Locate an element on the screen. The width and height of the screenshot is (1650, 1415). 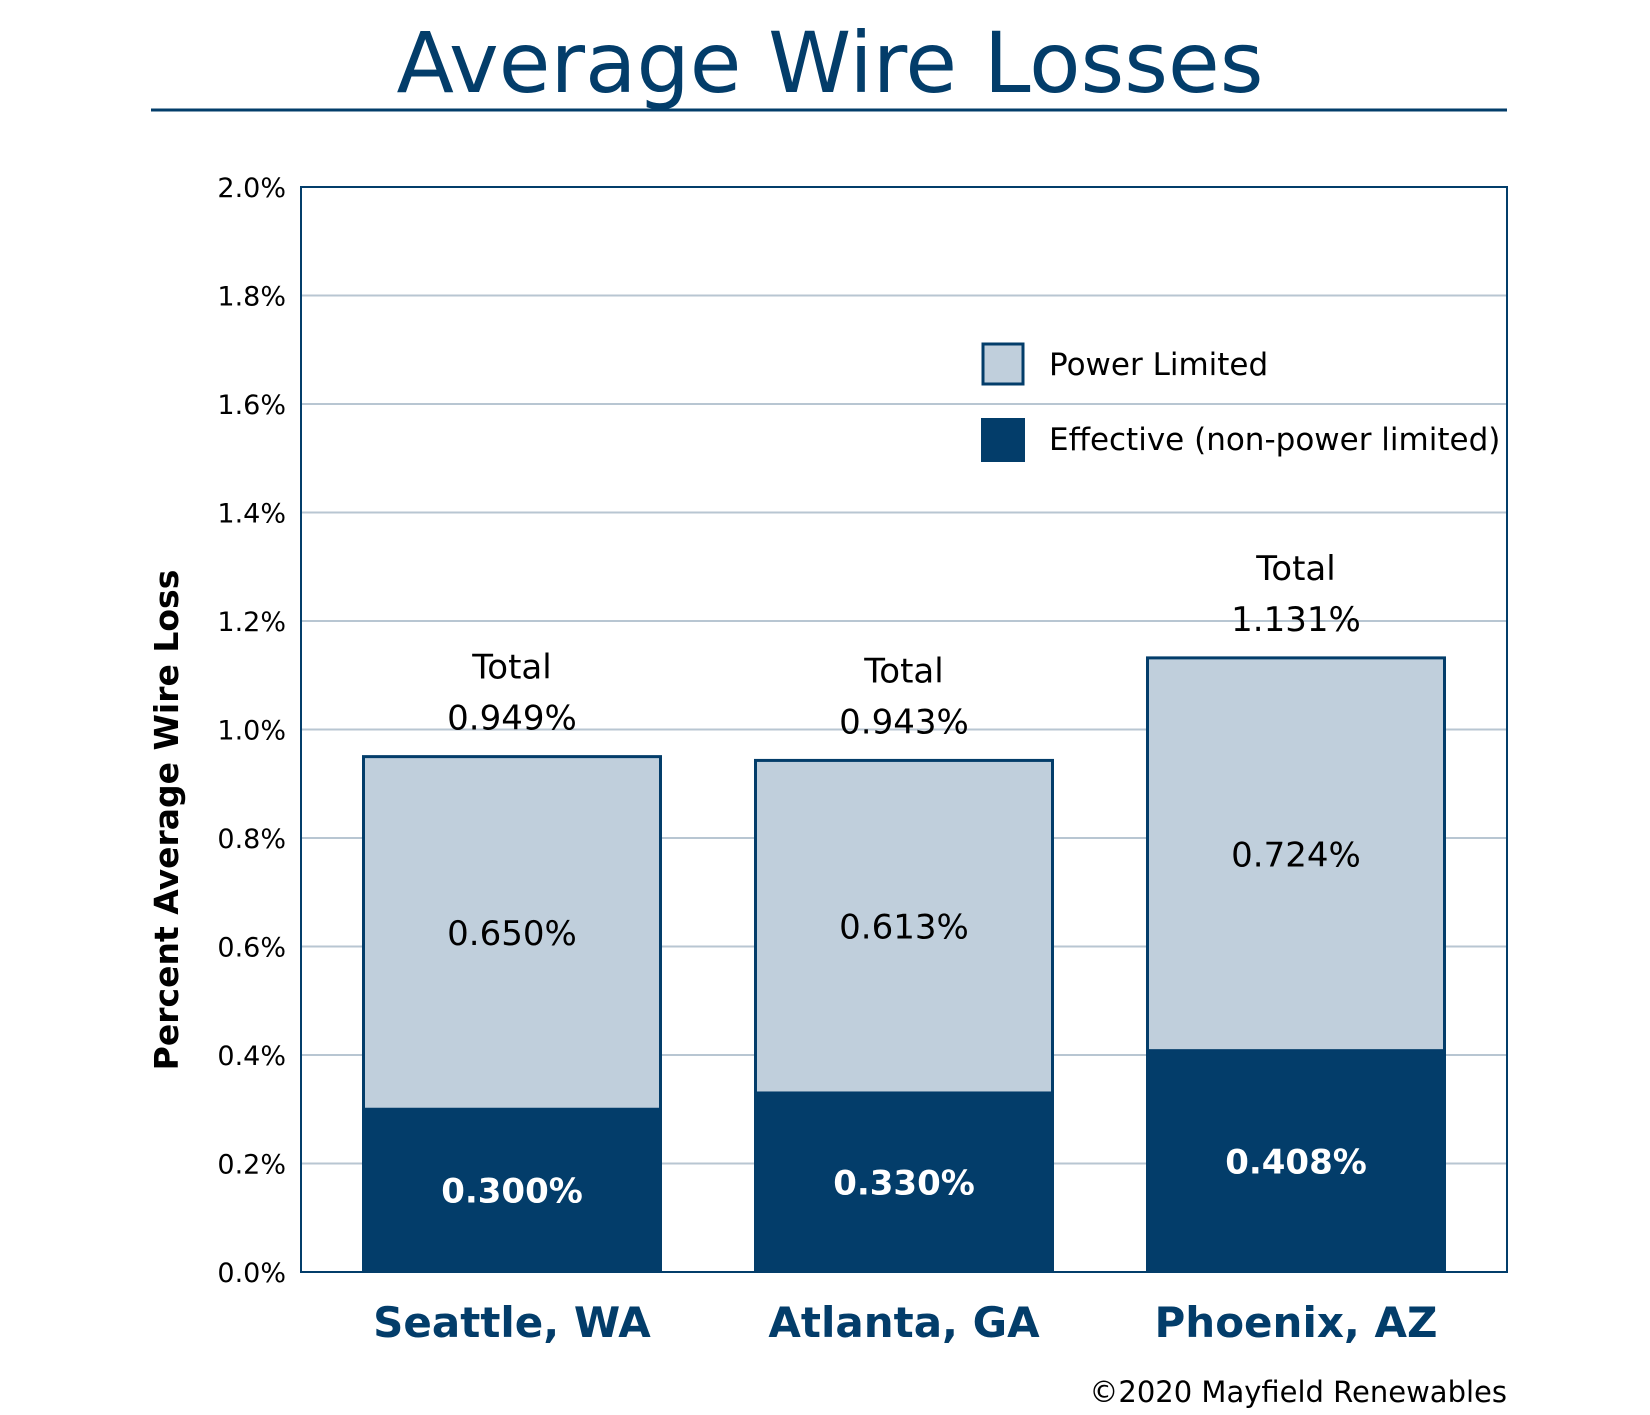
y-tick-label: 1.8% is located at coordinates (251, 297).